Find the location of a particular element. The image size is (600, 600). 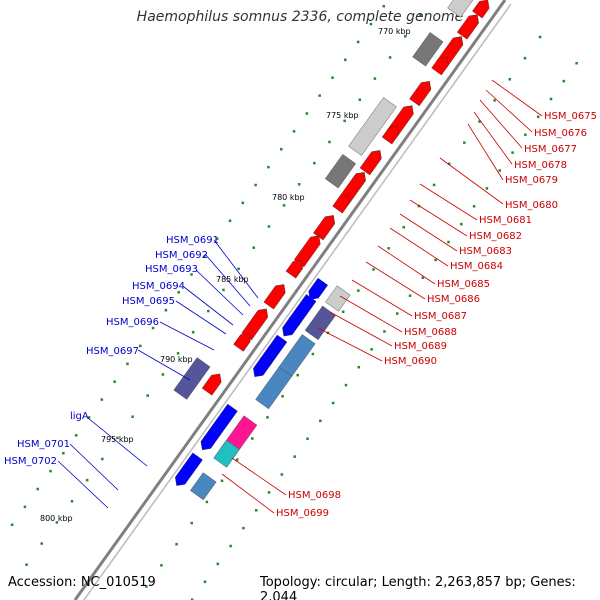

accession-text: Accession: NC_010519 is located at coordinates (82, 582).